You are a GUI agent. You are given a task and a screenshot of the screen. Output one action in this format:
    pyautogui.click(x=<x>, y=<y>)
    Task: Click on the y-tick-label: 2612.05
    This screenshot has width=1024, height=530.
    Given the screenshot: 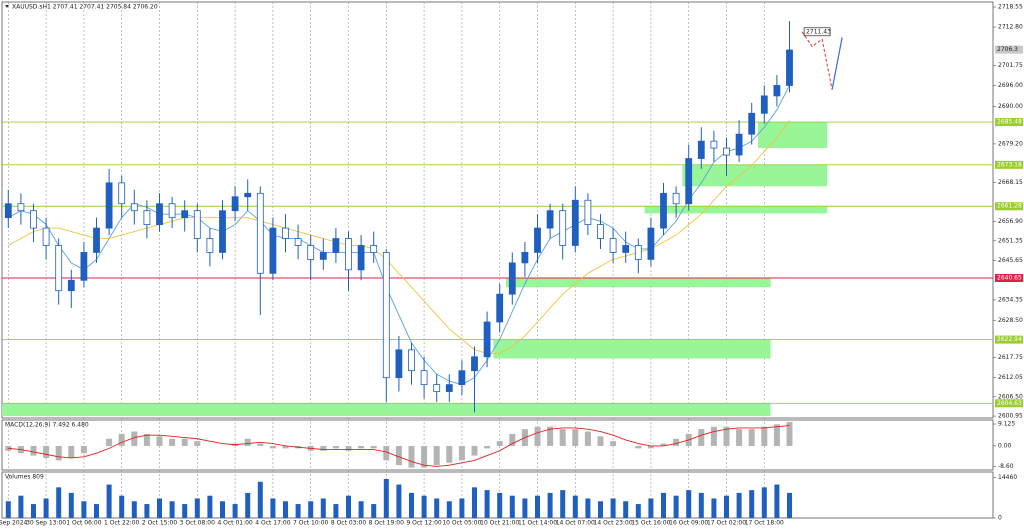 What is the action you would take?
    pyautogui.click(x=1010, y=377)
    